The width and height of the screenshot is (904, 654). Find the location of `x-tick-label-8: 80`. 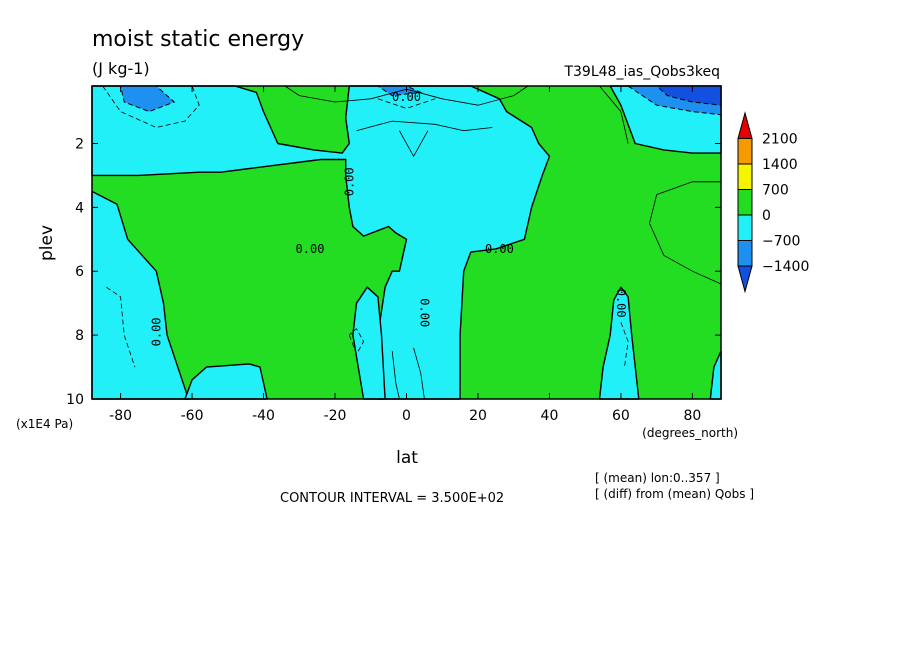

x-tick-label-8: 80 is located at coordinates (692, 416).